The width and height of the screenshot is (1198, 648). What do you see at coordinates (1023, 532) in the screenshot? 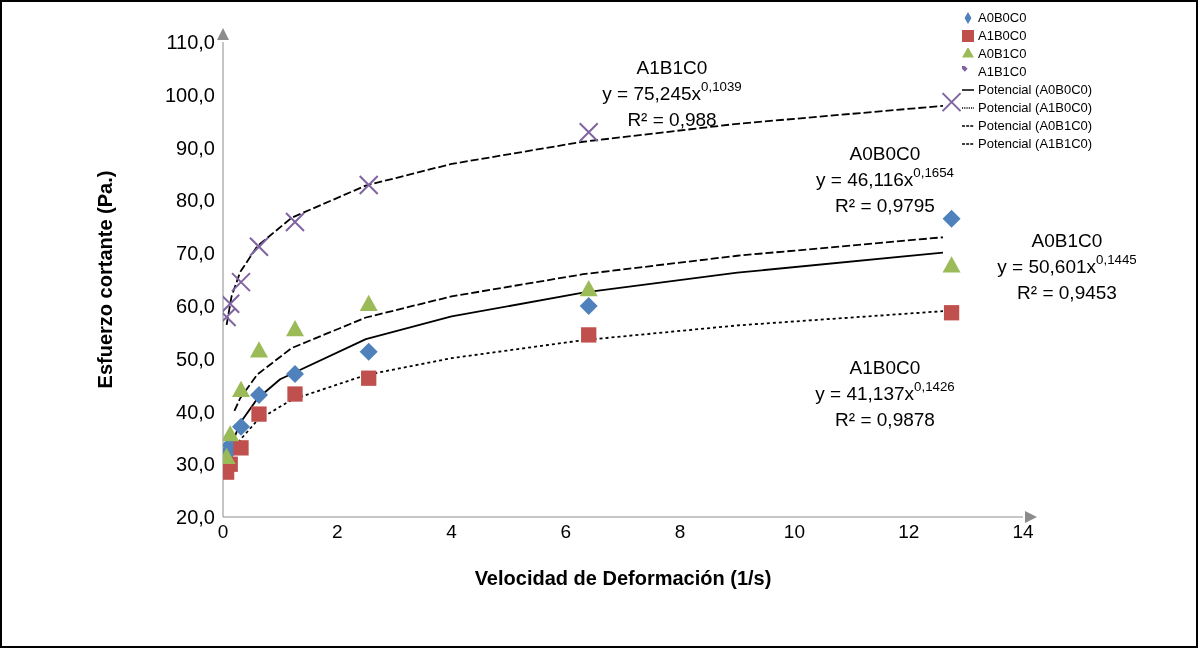
I see `x-tick-label: 14` at bounding box center [1023, 532].